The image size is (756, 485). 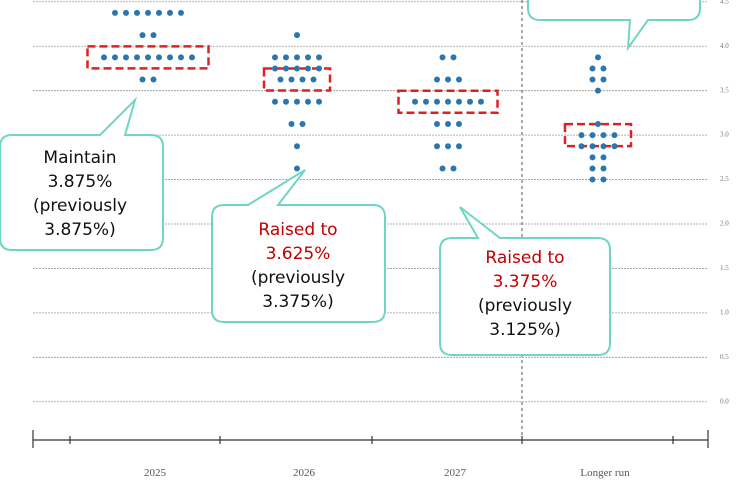 I want to click on callout-text: 3.875%, so click(x=80, y=182).